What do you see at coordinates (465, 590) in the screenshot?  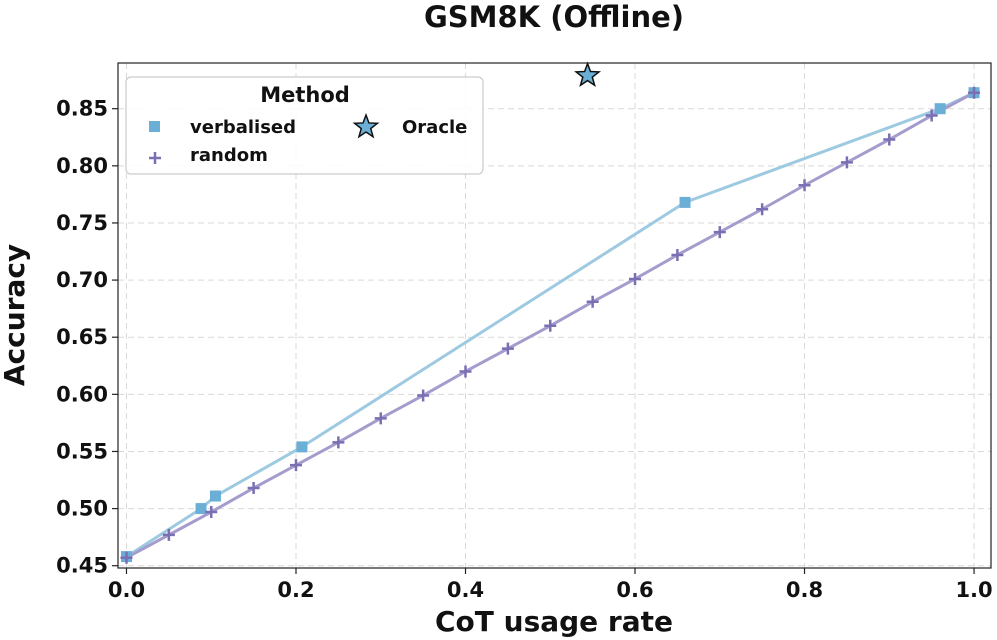 I see `x-tick-label: 0.4` at bounding box center [465, 590].